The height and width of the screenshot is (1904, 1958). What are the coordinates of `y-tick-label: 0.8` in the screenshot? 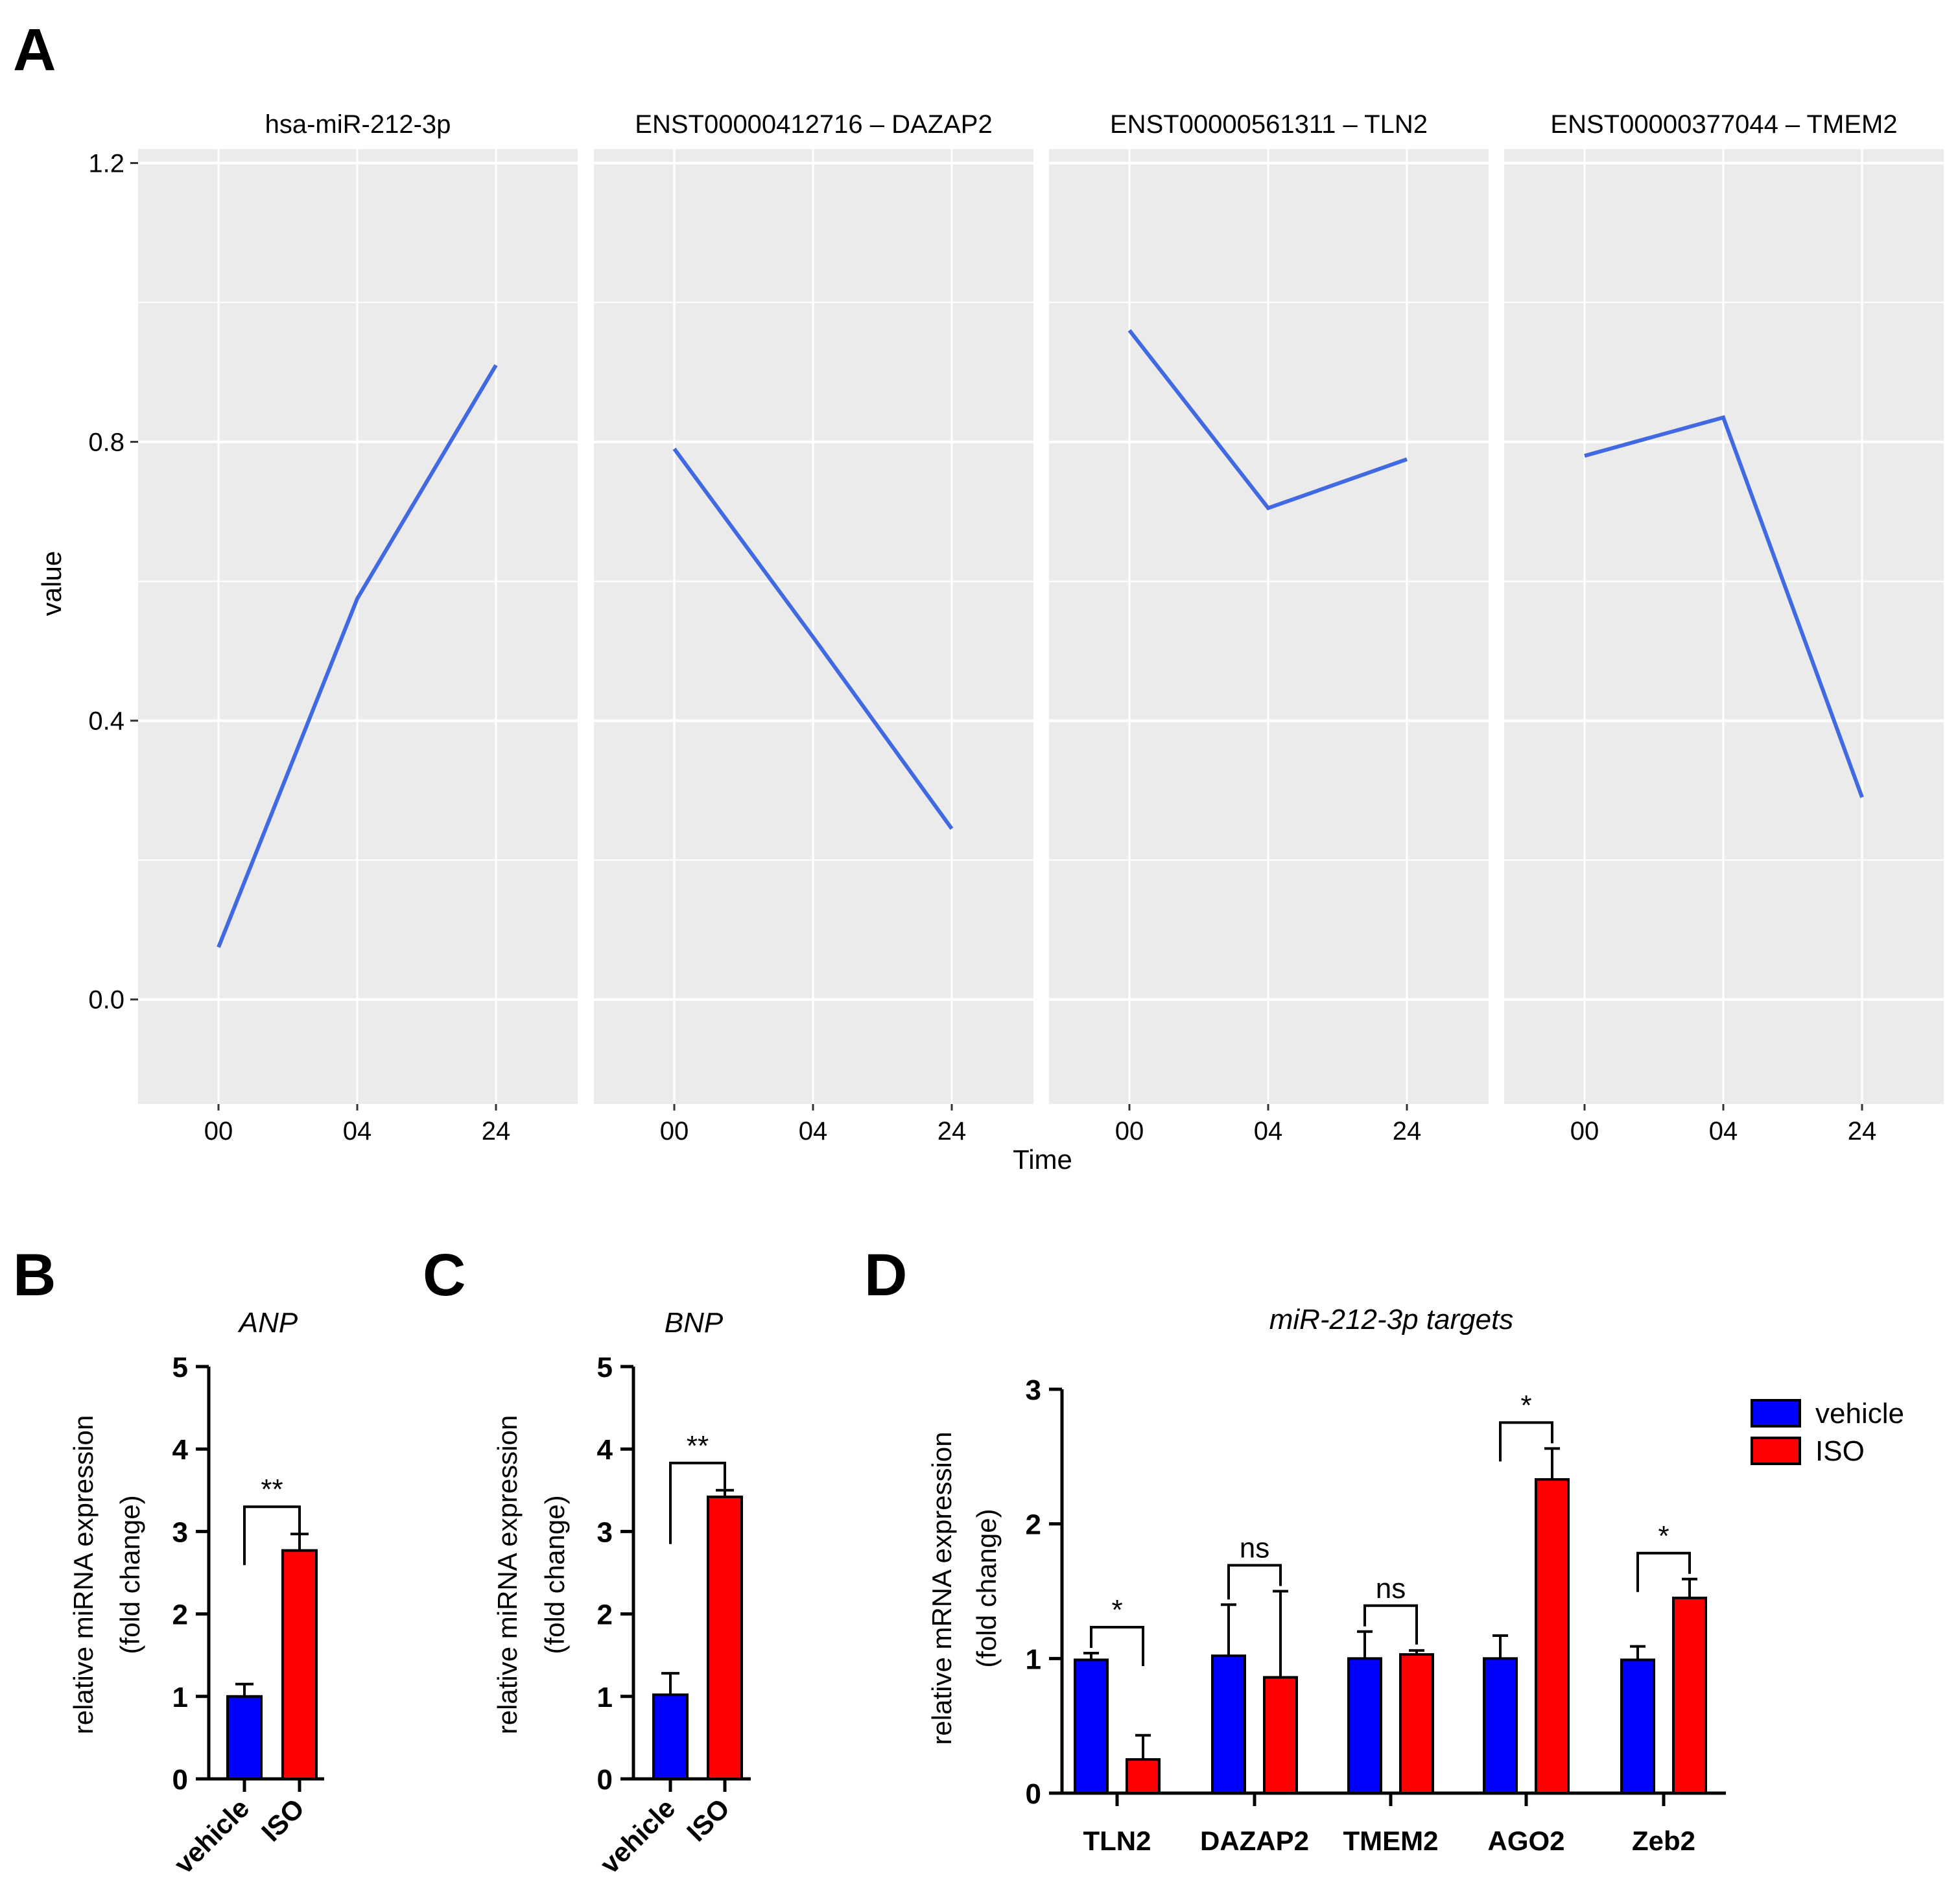 It's located at (106, 443).